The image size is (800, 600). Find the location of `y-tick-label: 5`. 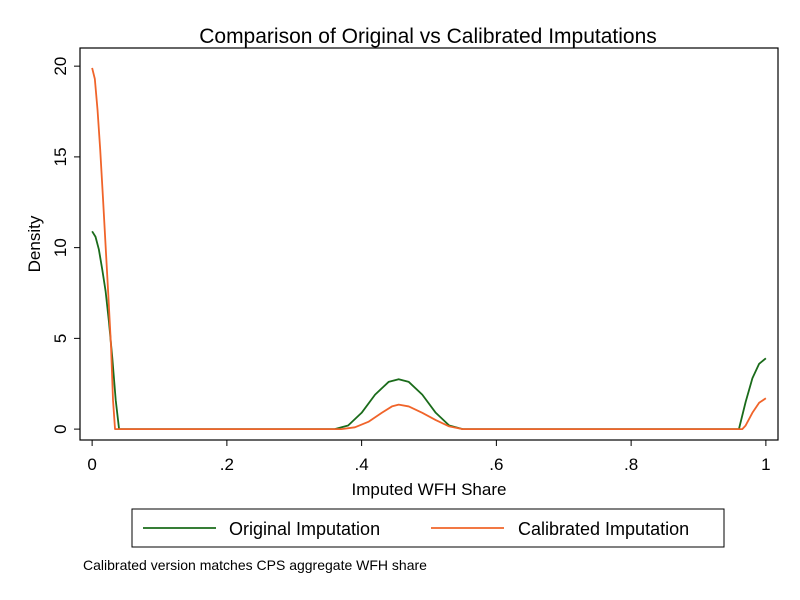

y-tick-label: 5 is located at coordinates (60, 338).